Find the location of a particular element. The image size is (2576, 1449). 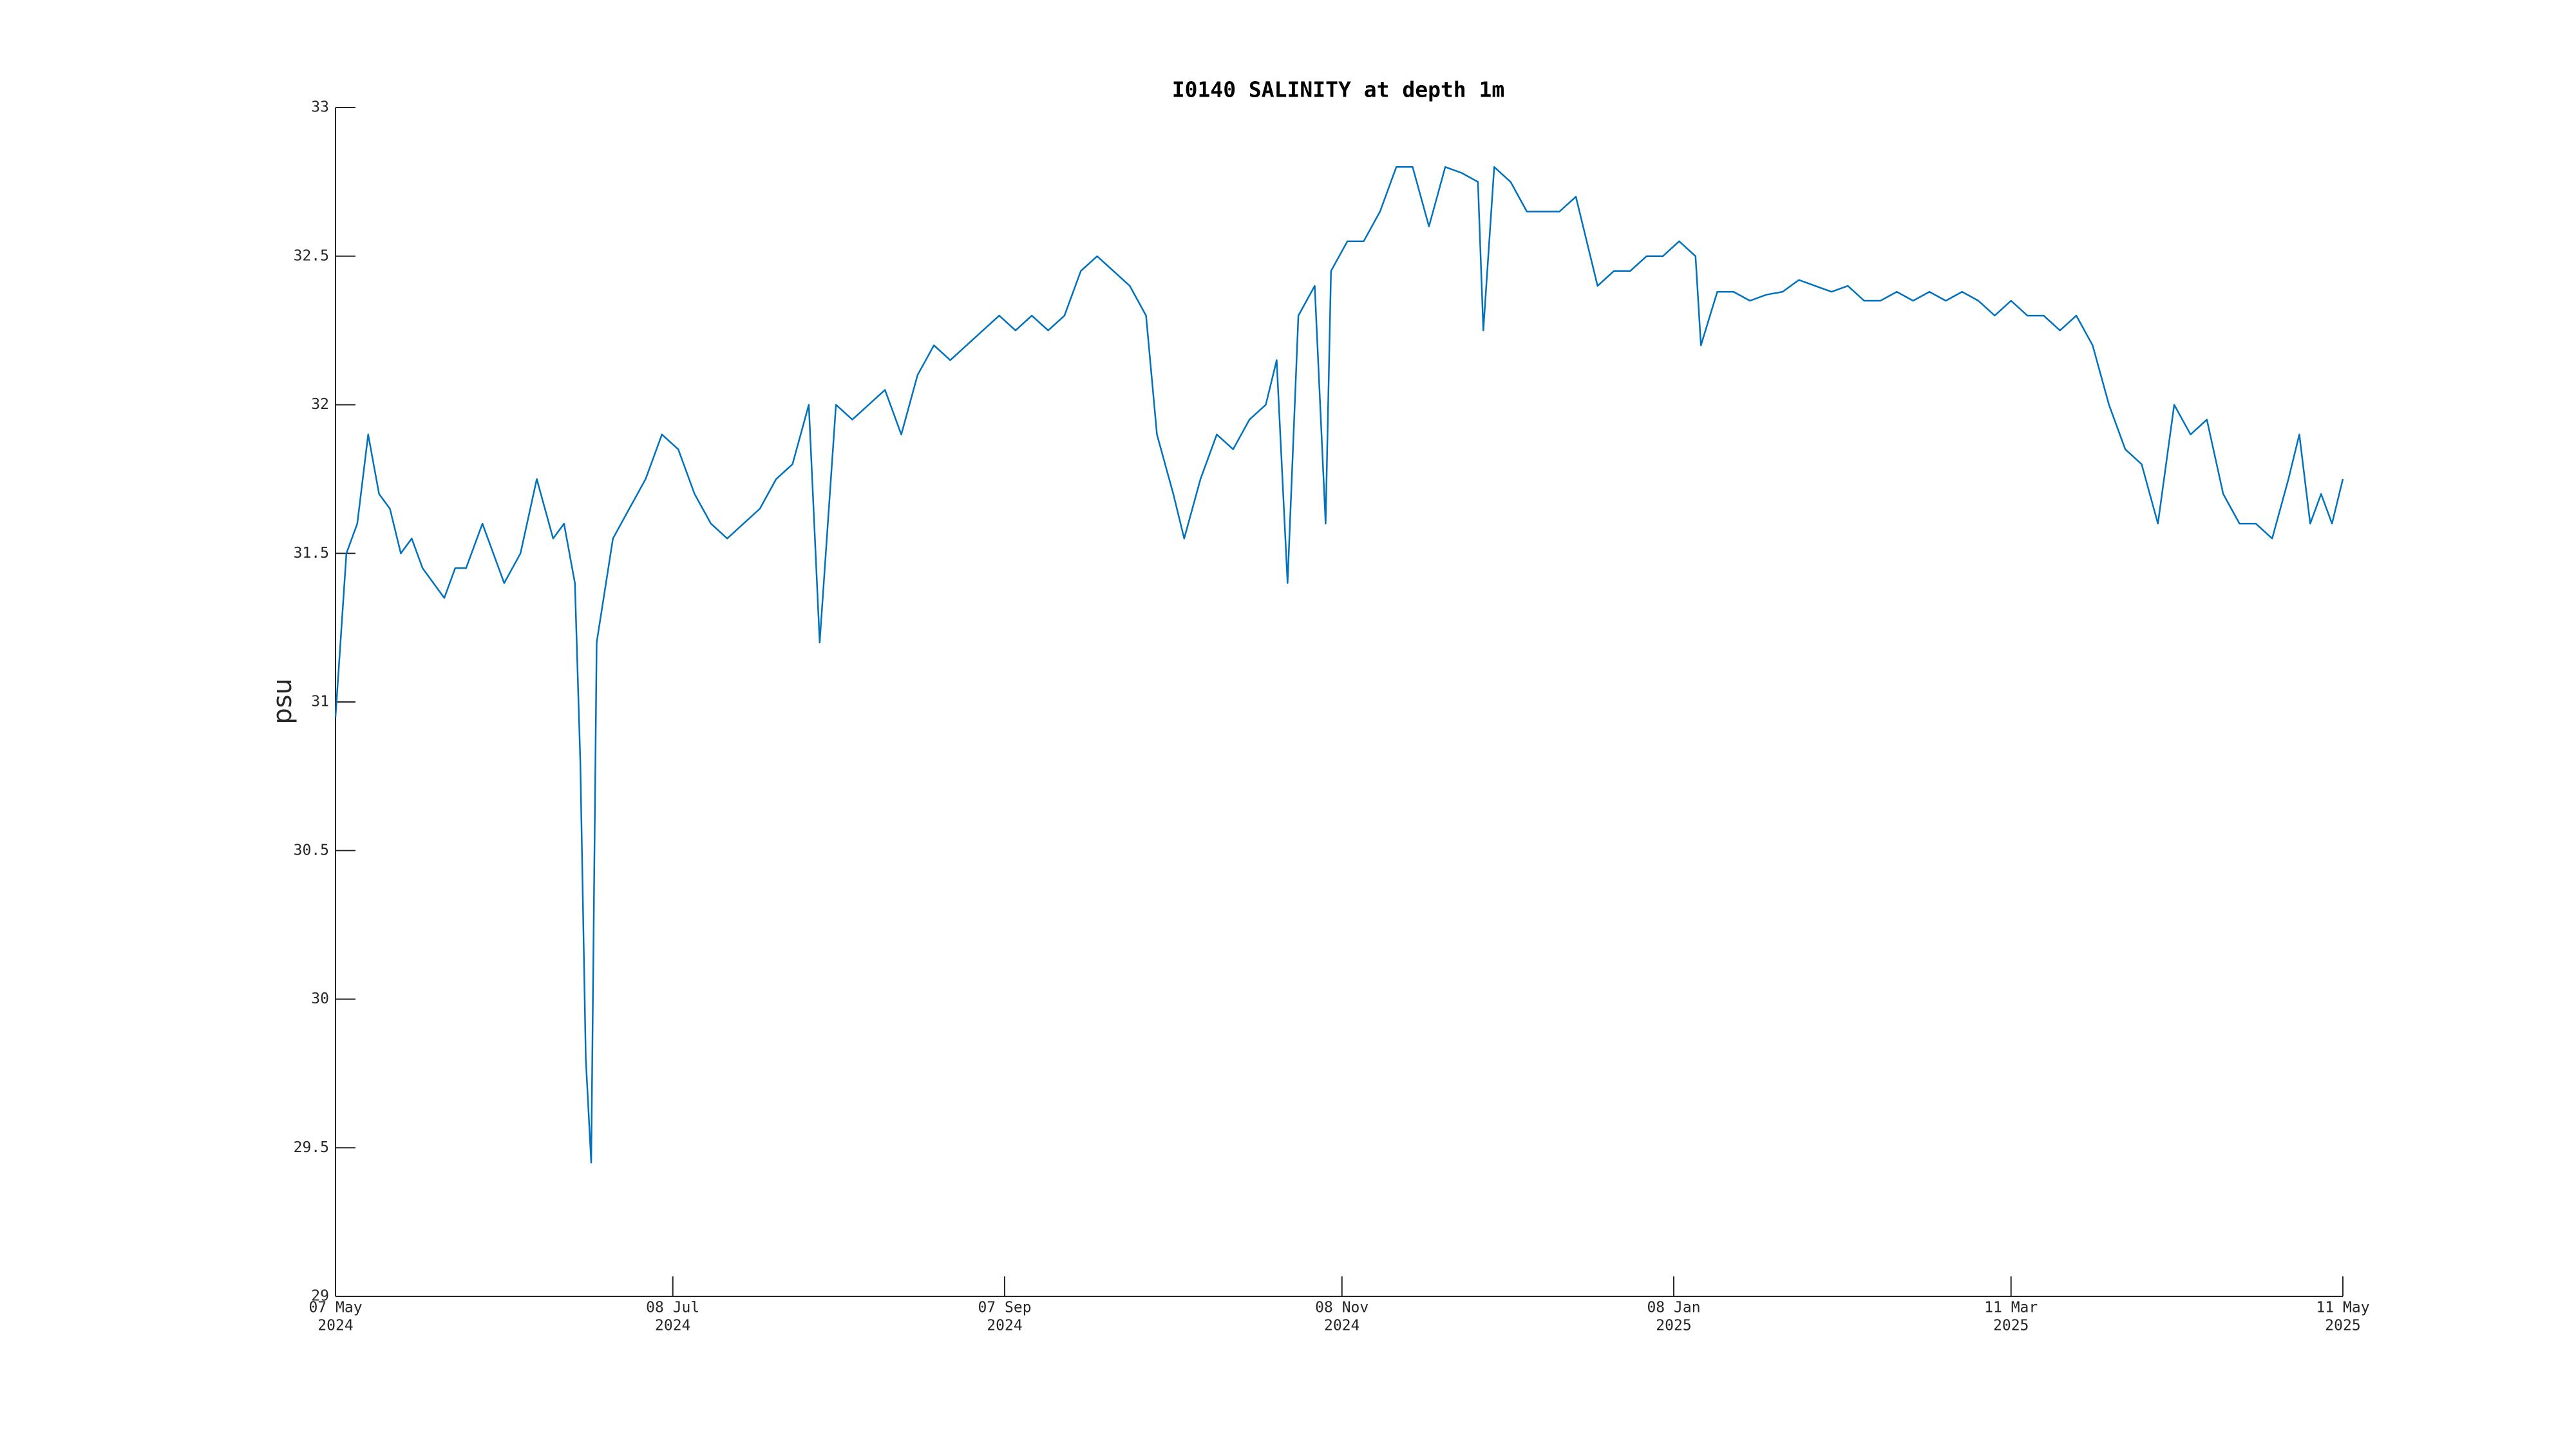

x-tick-label: 08 Nov is located at coordinates (1341, 1308).